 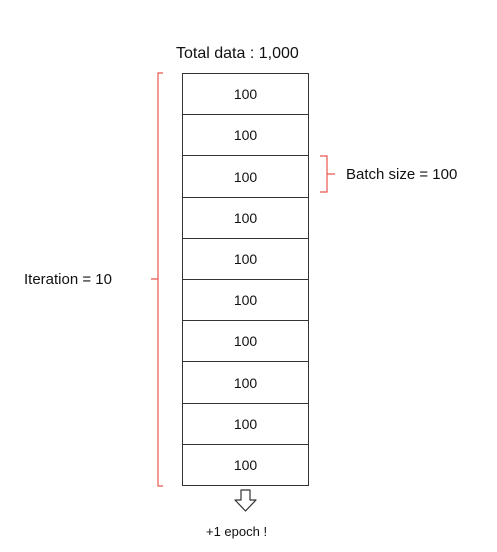 I want to click on batch-size-brace, so click(x=327, y=174).